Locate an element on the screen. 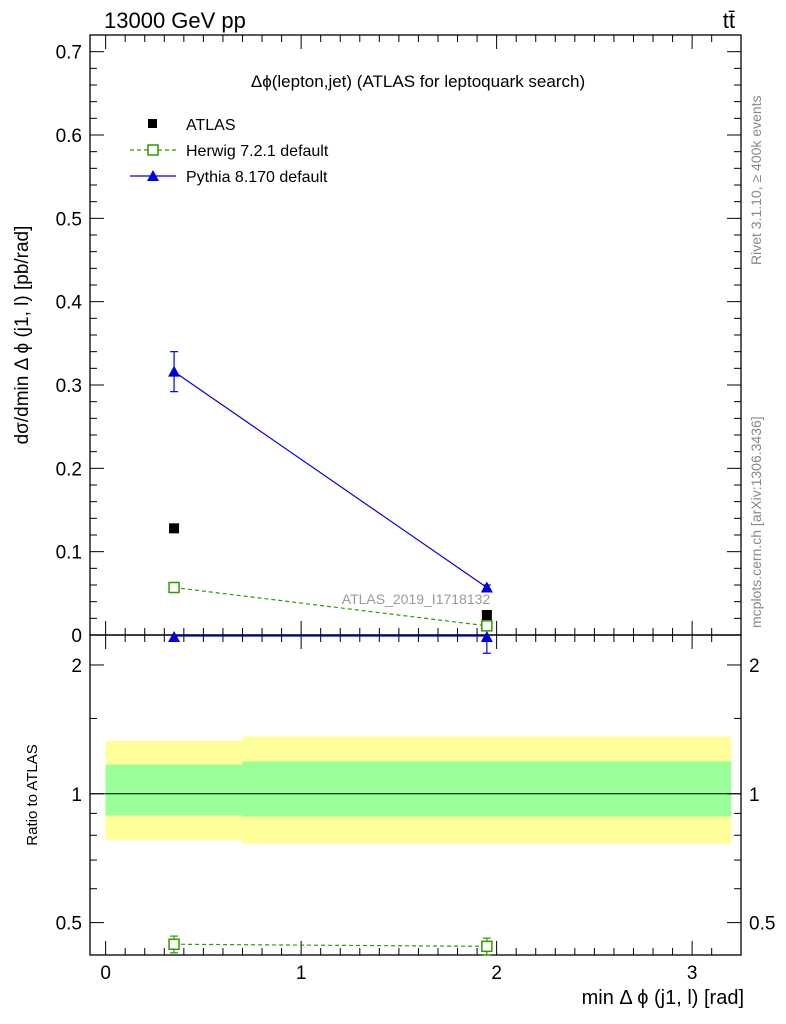 The image size is (786, 1024). main-y-tick-label: 0.4 is located at coordinates (69, 303).